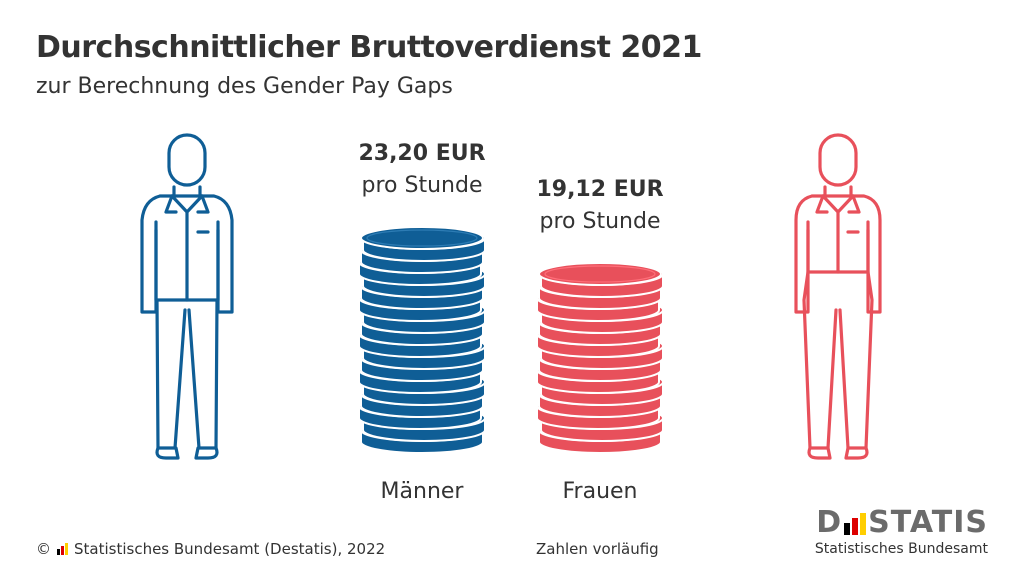 The height and width of the screenshot is (576, 1024). Describe the element at coordinates (66, 549) in the screenshot. I see `flag-bar-gold` at that location.